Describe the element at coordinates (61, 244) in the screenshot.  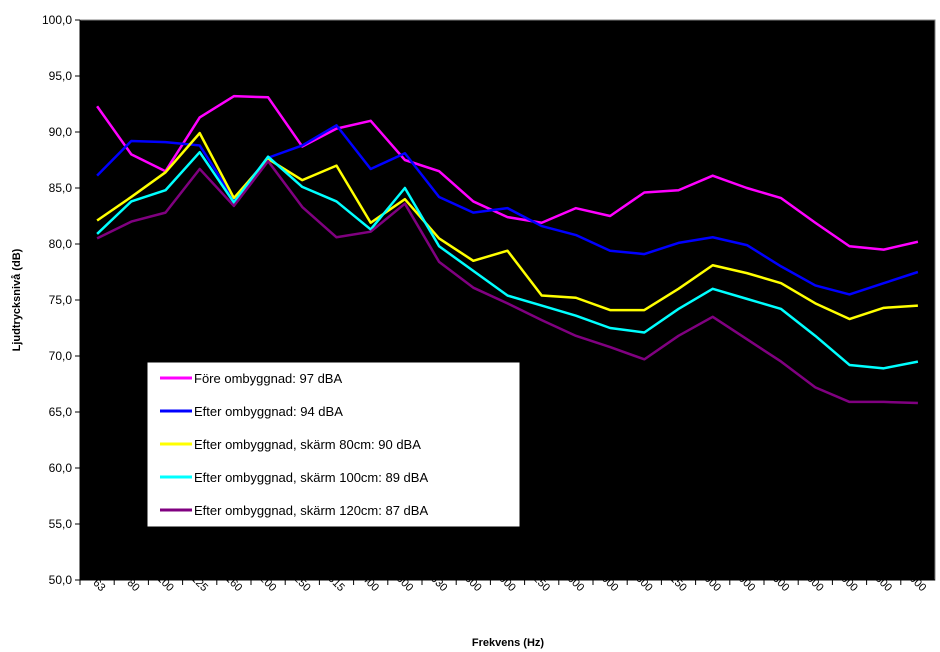
I see `y-tick-label: 80,0` at that location.